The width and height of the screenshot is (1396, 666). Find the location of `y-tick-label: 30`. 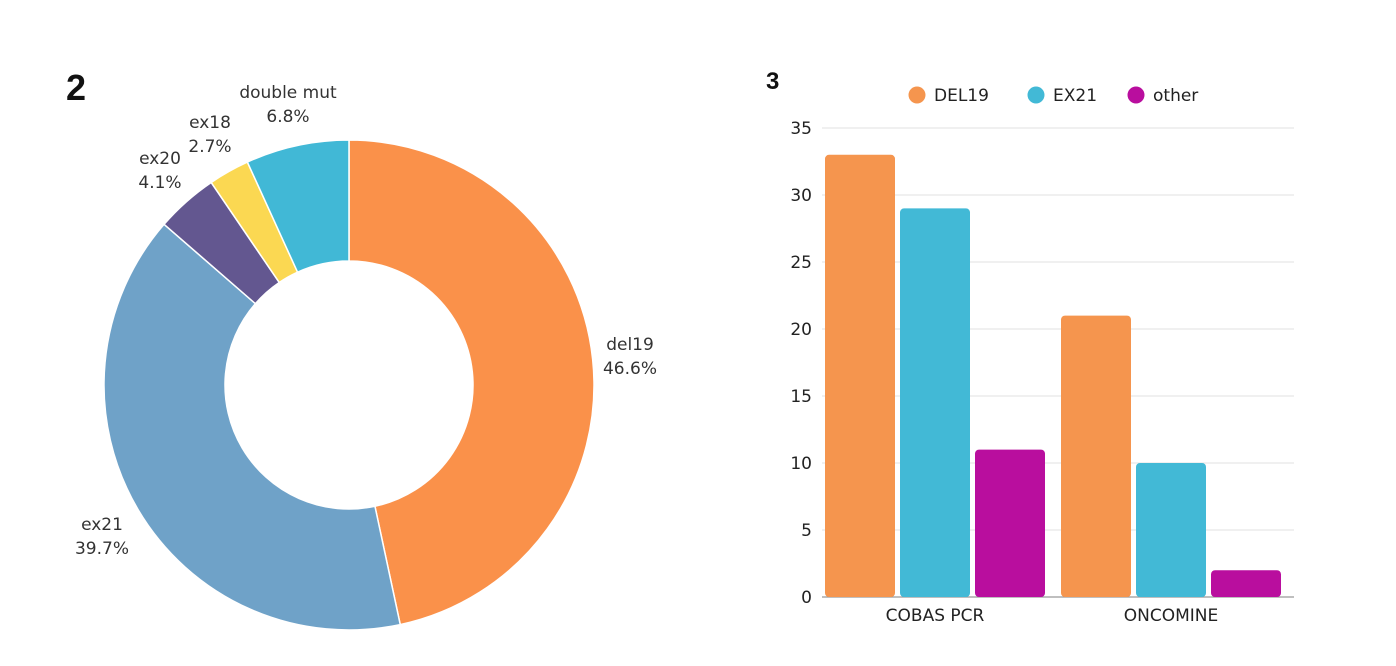

y-tick-label: 30 is located at coordinates (801, 196).